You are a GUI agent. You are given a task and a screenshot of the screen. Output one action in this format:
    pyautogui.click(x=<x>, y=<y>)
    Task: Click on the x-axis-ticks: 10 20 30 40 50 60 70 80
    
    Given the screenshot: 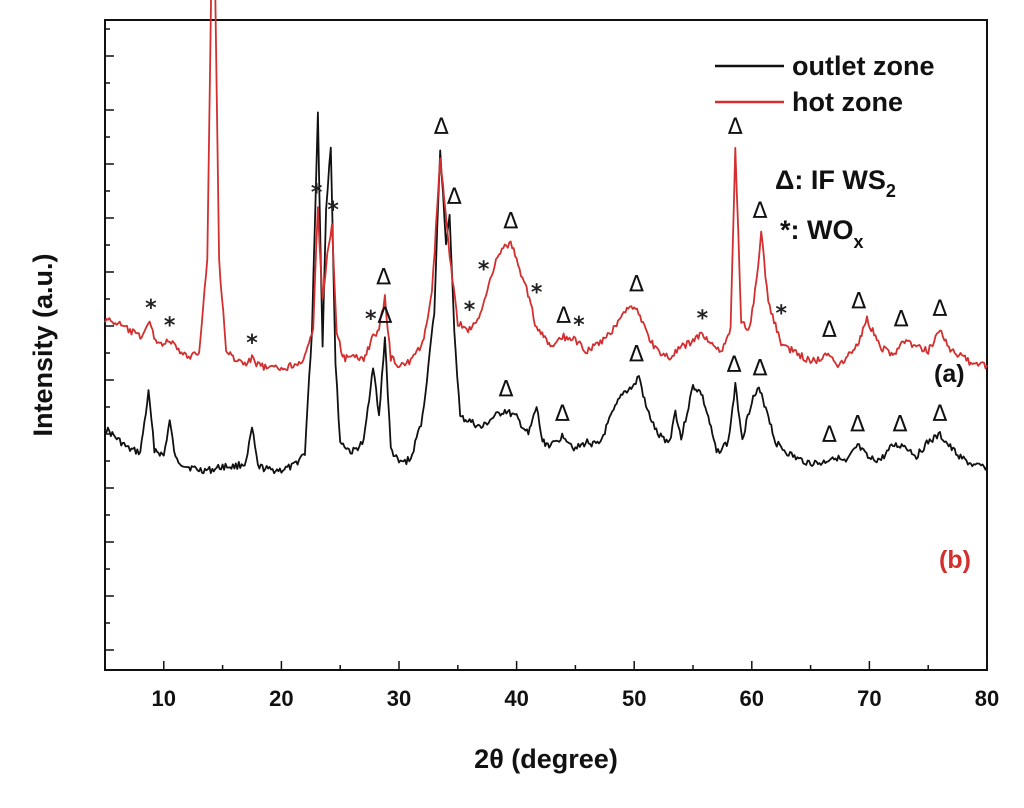 What is the action you would take?
    pyautogui.click(x=551, y=686)
    